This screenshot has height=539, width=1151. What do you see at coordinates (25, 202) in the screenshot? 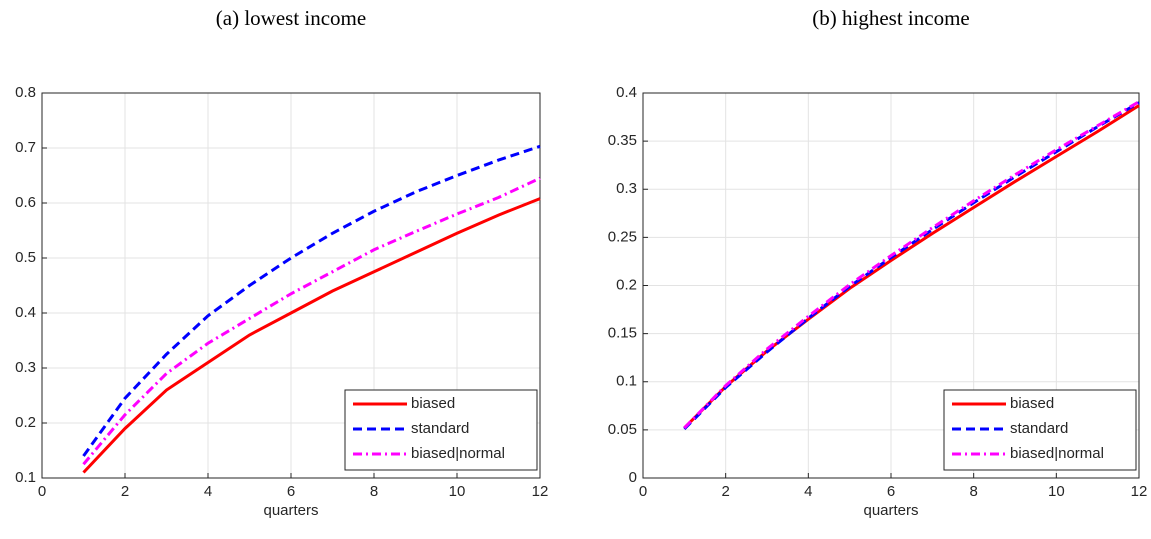
I see `y-tick-label: 0.6` at bounding box center [25, 202].